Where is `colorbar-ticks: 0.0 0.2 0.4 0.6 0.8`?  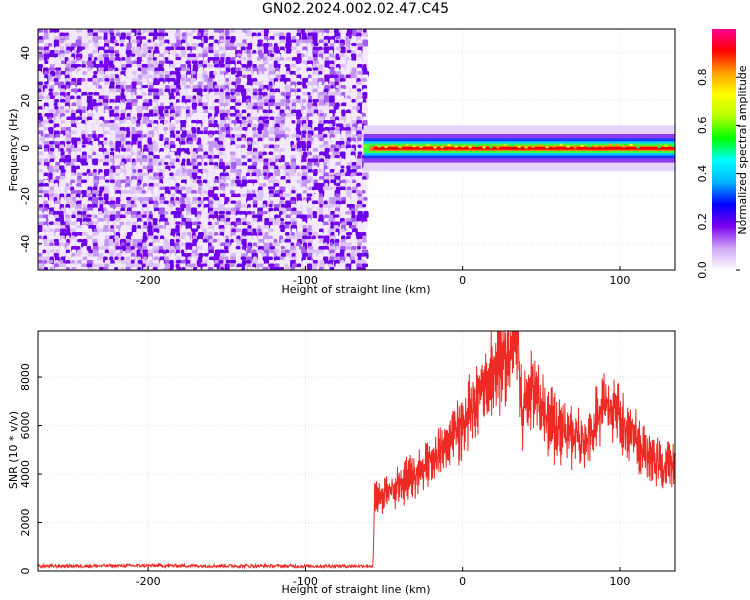 colorbar-ticks: 0.0 0.2 0.4 0.6 0.8 is located at coordinates (718, 173).